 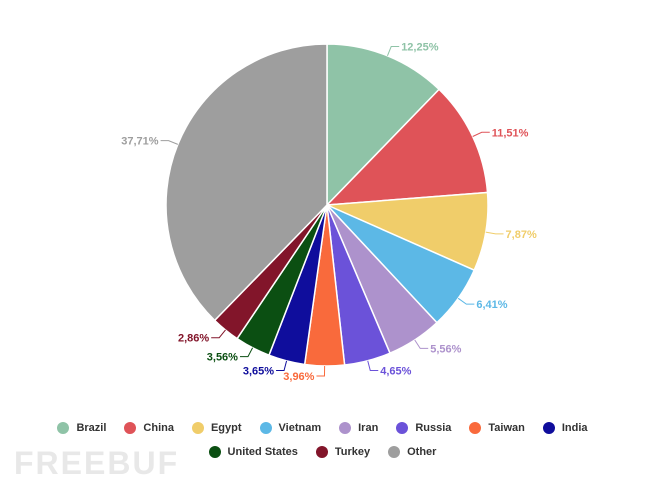 I want to click on legend-label-other: Other, so click(x=422, y=452).